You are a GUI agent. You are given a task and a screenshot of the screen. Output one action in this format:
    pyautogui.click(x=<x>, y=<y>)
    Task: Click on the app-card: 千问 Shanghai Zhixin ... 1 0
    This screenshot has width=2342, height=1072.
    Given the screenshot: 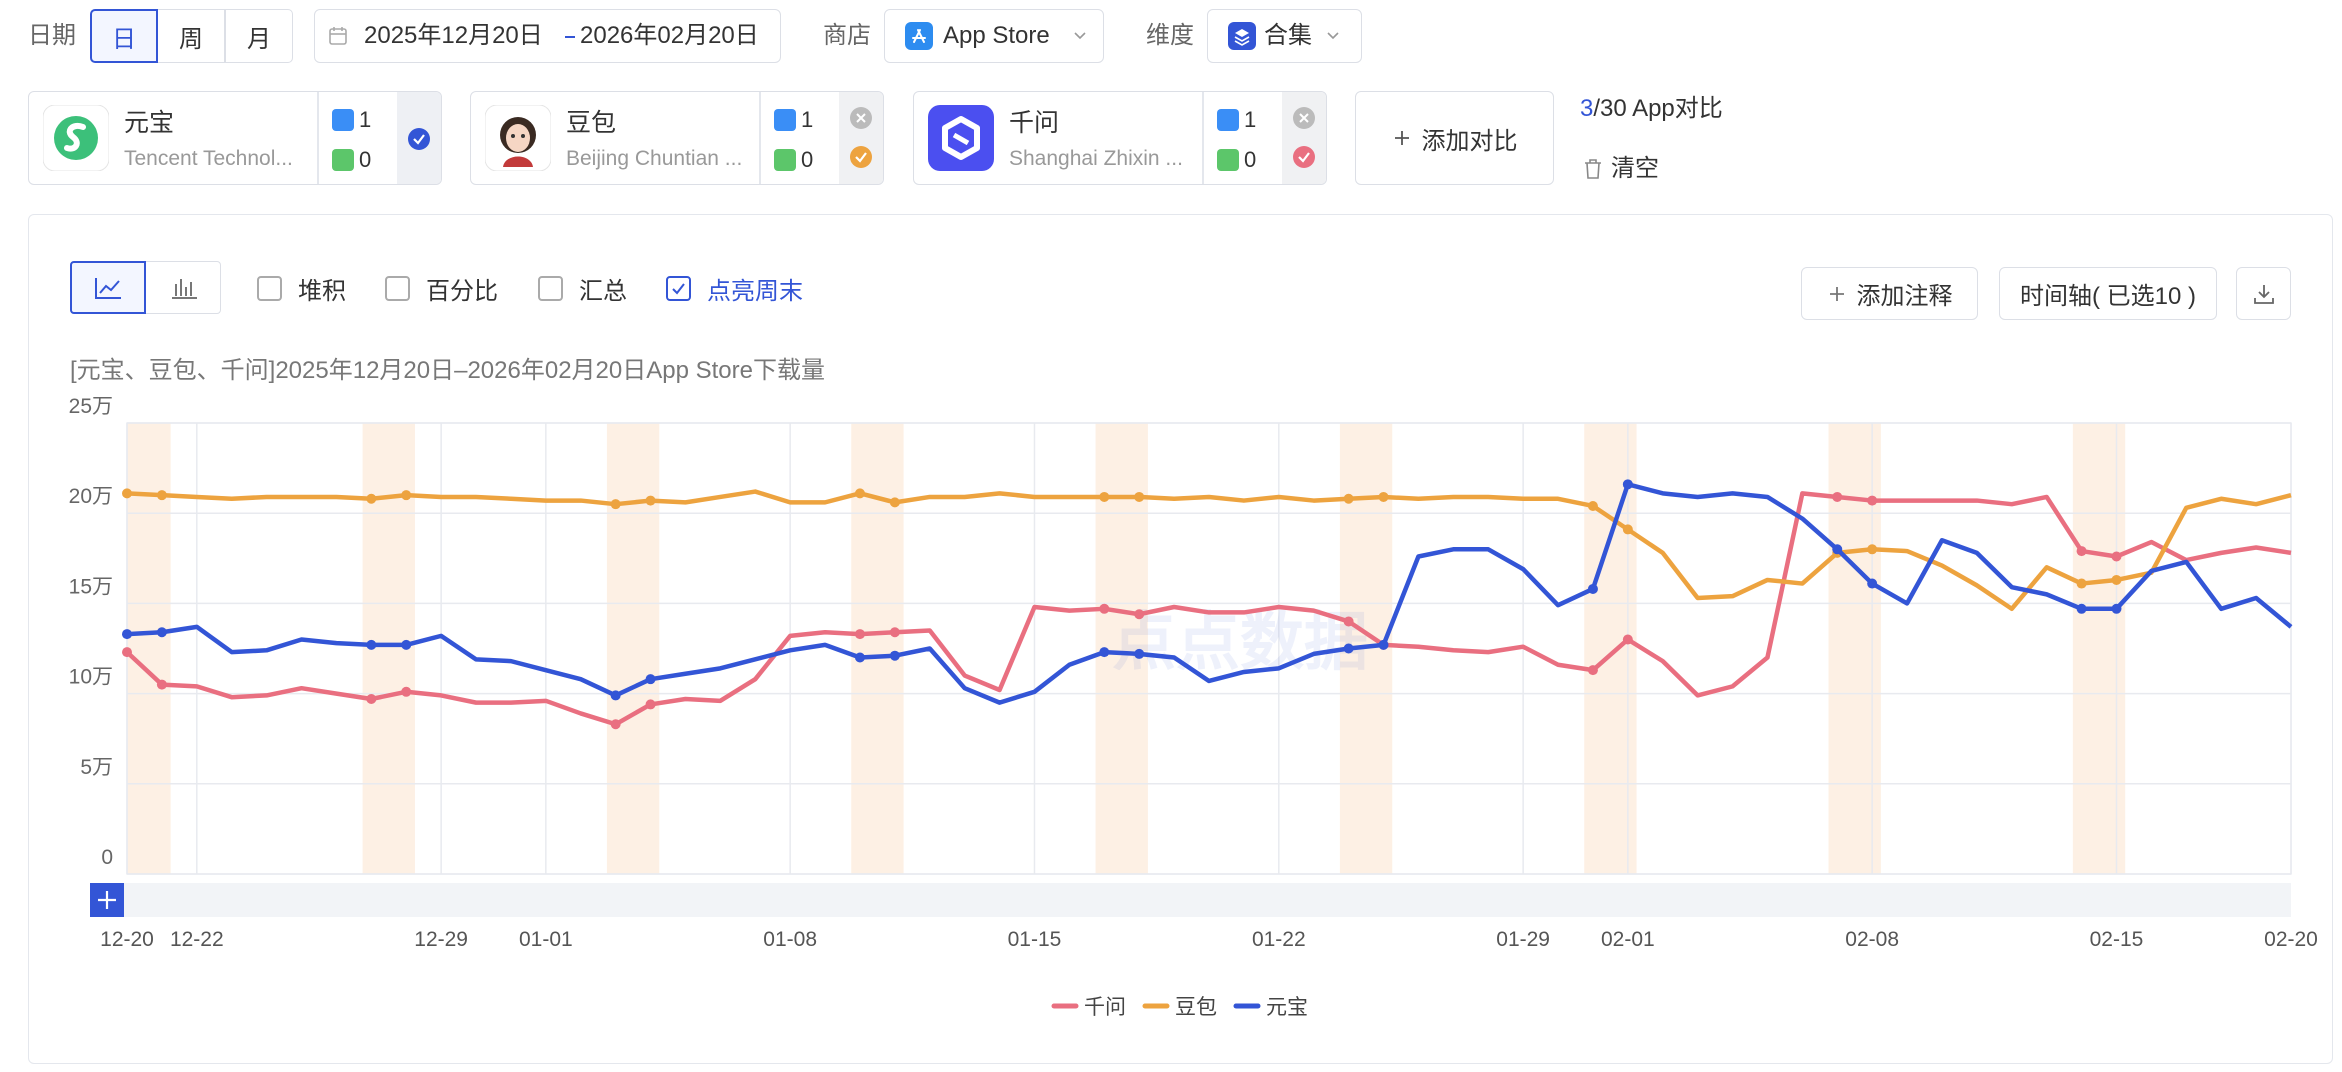 What is the action you would take?
    pyautogui.click(x=1120, y=138)
    